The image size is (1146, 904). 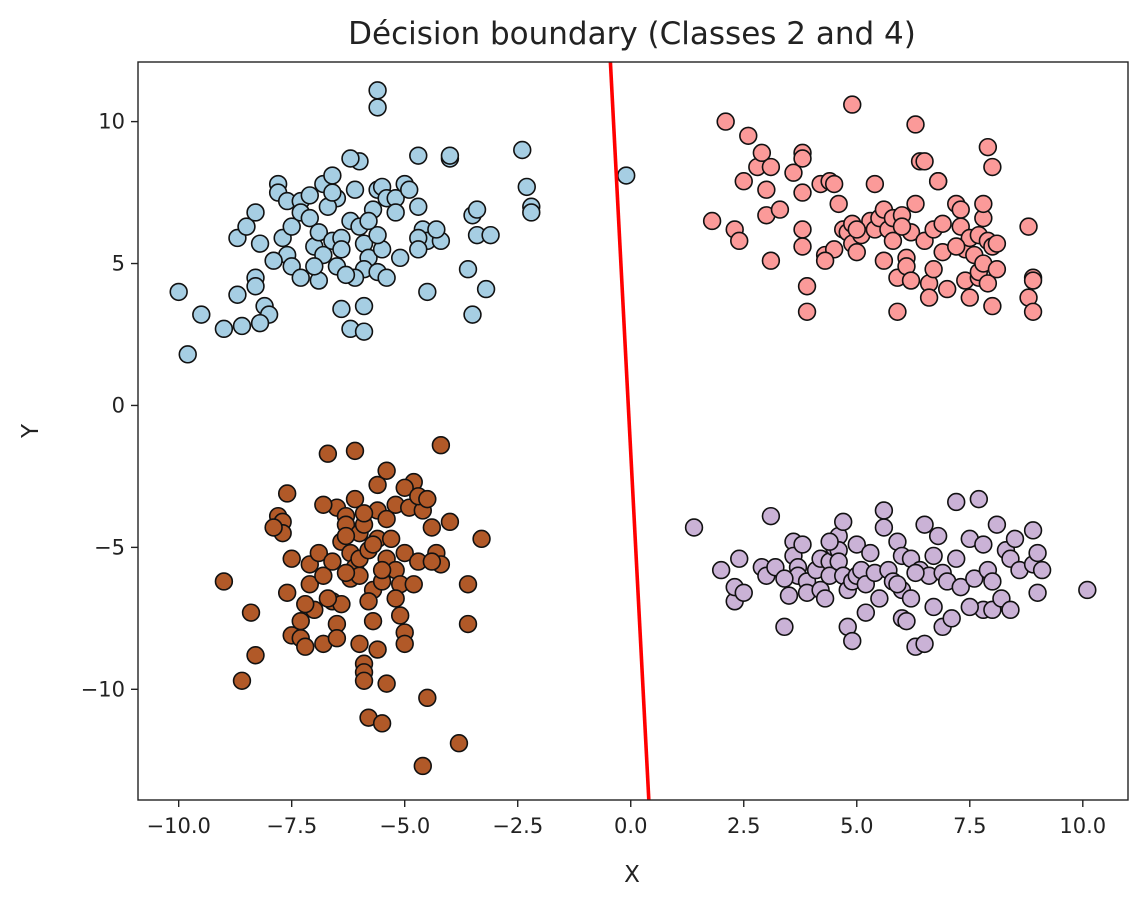 I want to click on y-axis-label: Y, so click(x=31, y=431).